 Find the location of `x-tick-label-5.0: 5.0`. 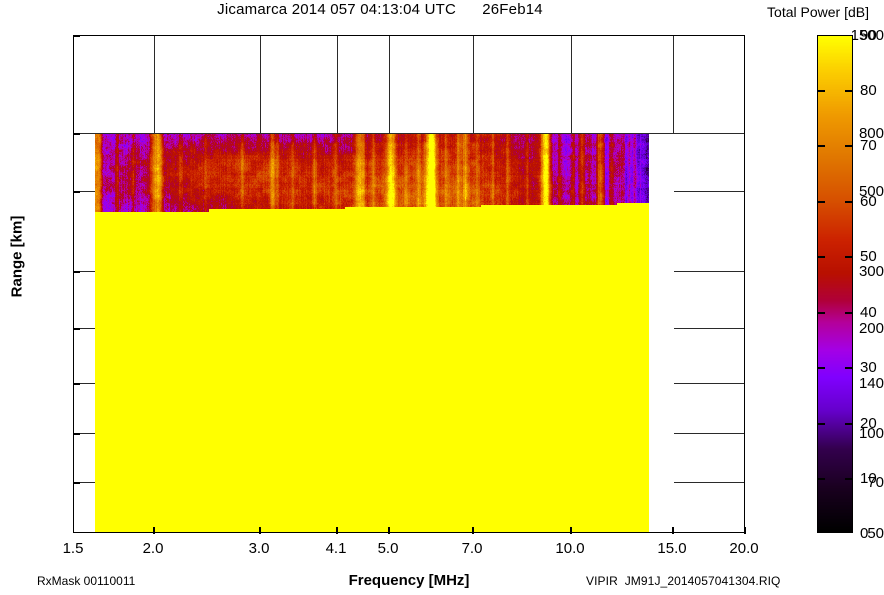

x-tick-label-5.0: 5.0 is located at coordinates (388, 548).